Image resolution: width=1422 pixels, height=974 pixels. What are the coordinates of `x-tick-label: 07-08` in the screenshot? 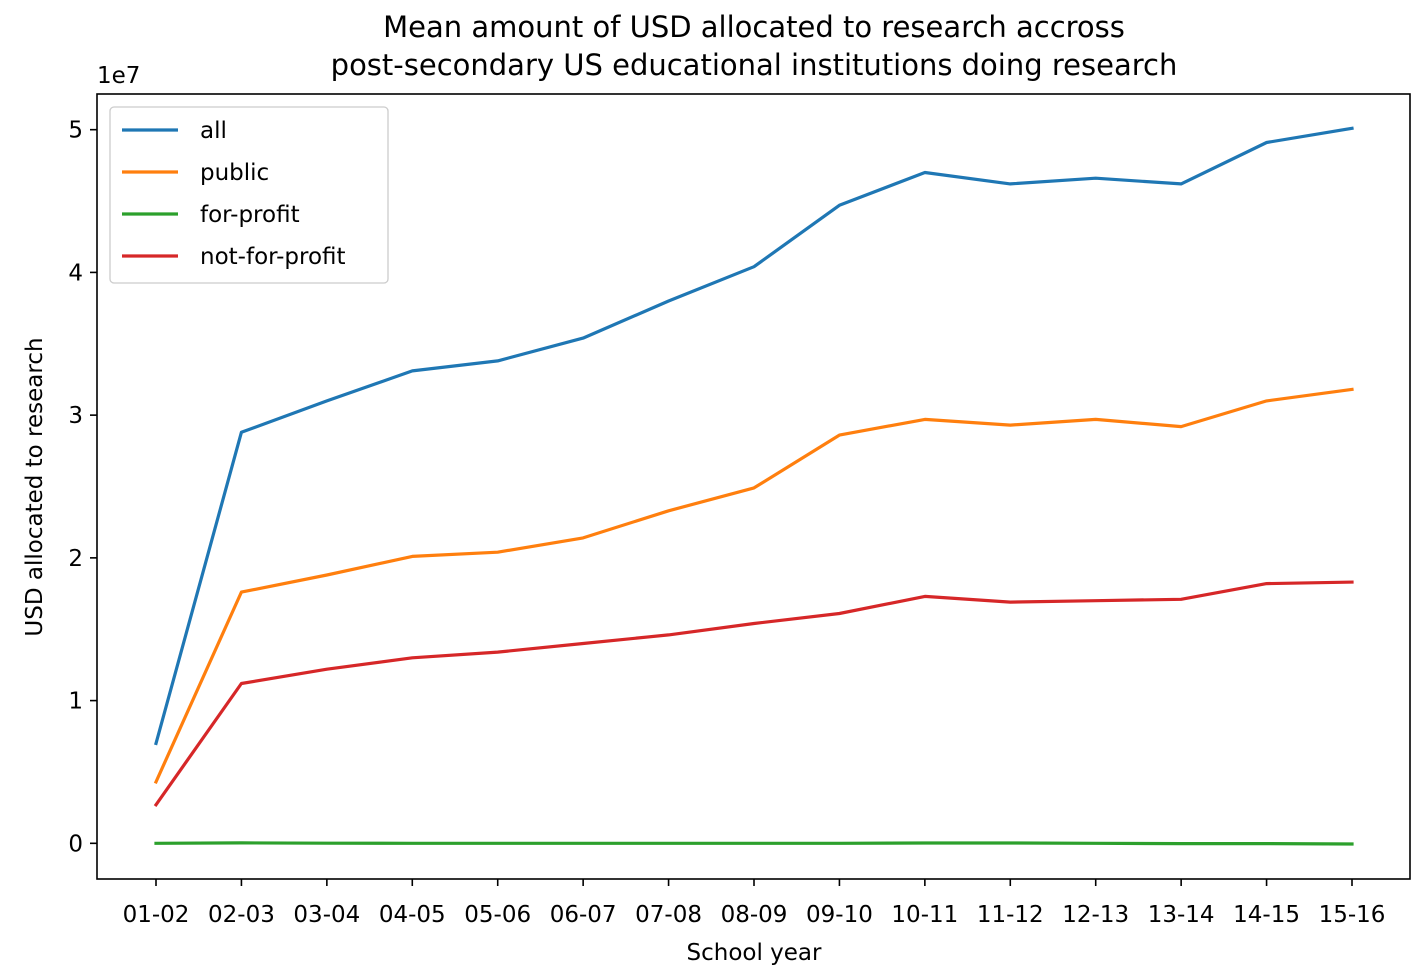 It's located at (668, 915).